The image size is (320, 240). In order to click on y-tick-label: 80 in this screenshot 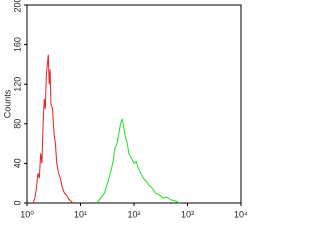, I will do `click(17, 124)`.